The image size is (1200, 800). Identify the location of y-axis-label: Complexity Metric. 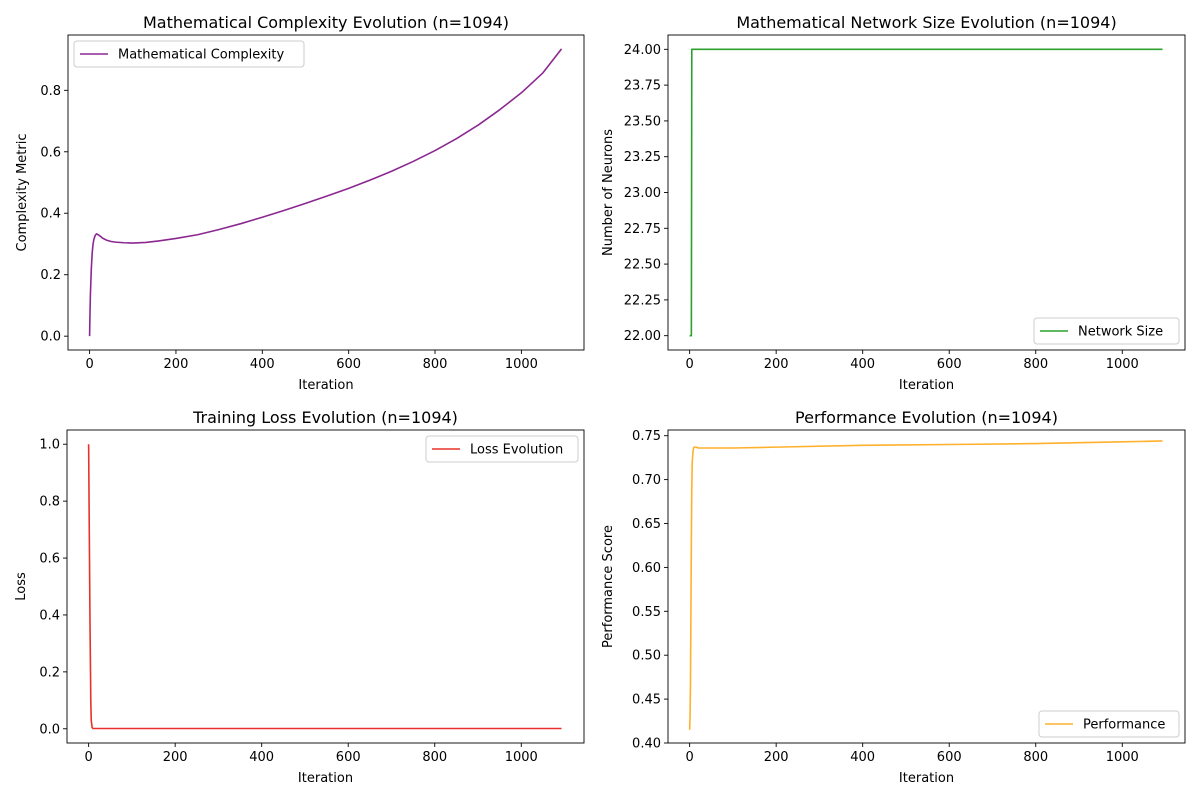
(22, 193).